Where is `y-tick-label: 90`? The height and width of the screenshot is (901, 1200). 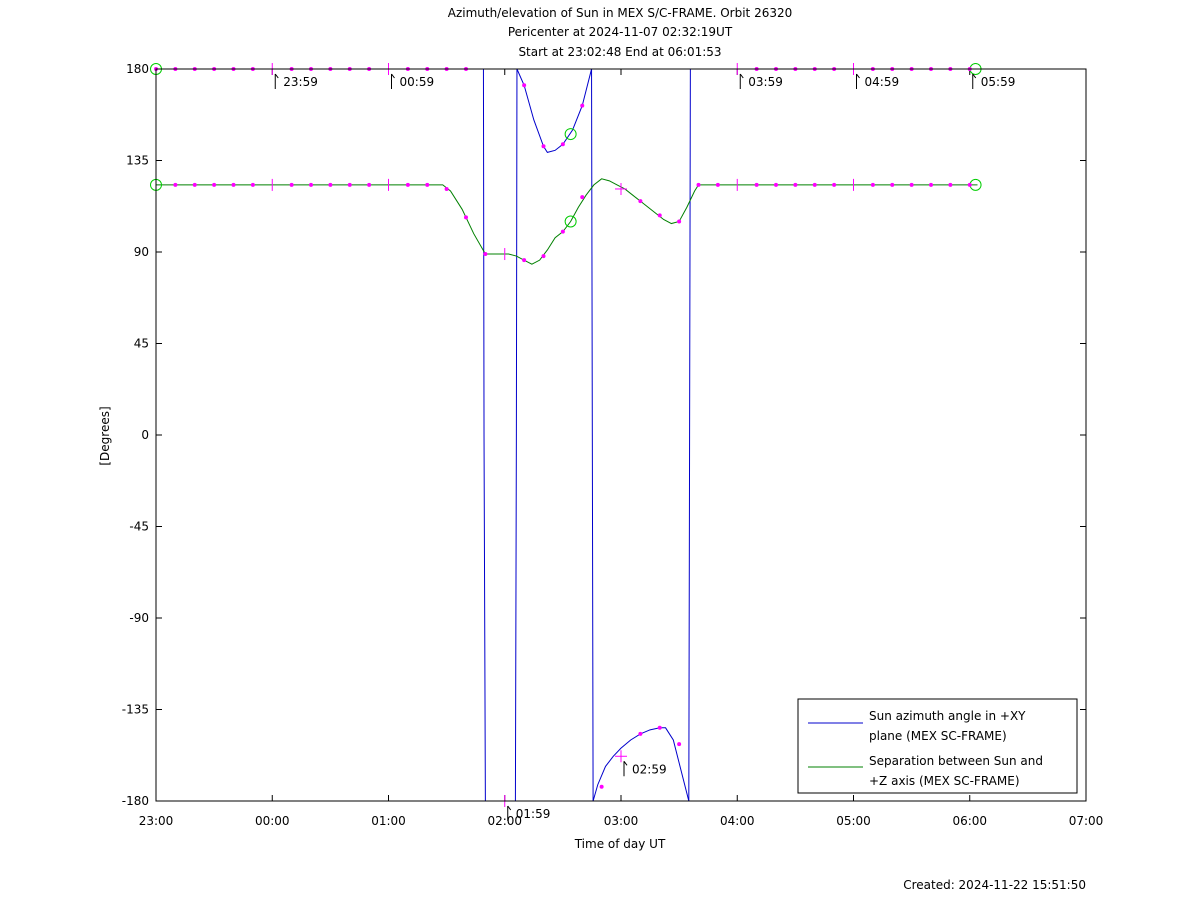
y-tick-label: 90 is located at coordinates (141, 252).